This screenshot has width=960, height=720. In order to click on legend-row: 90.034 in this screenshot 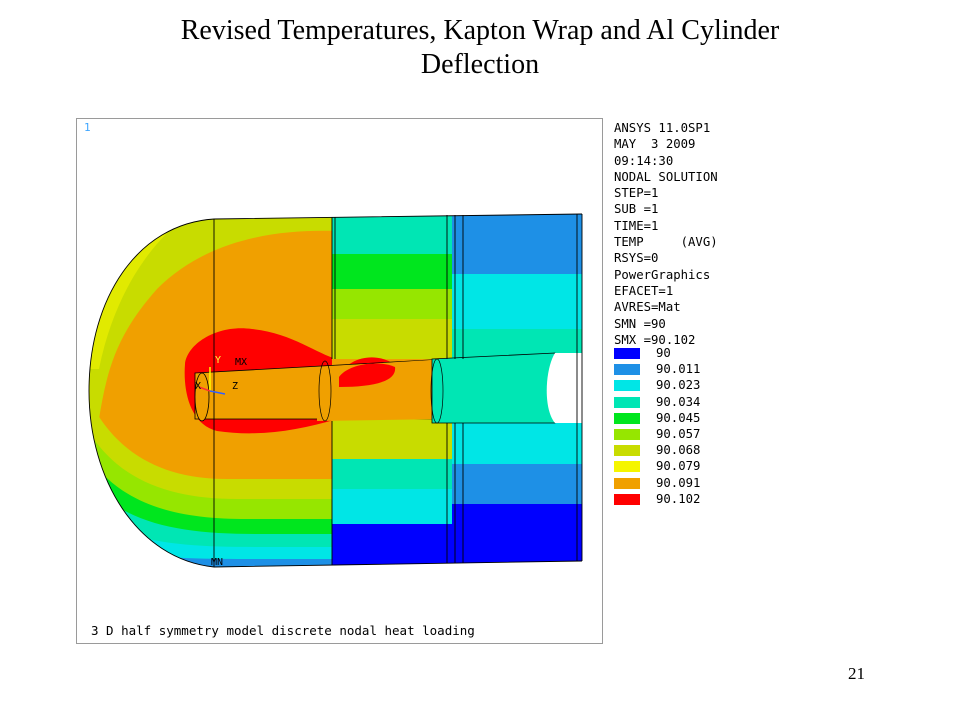, I will do `click(714, 402)`.